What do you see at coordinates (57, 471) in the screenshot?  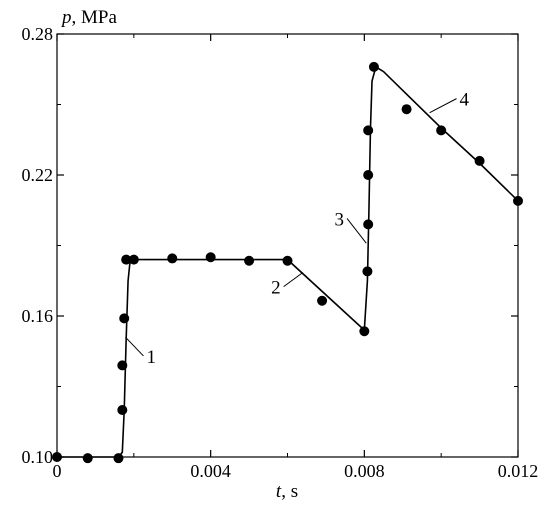 I see `x-tick-label: 0` at bounding box center [57, 471].